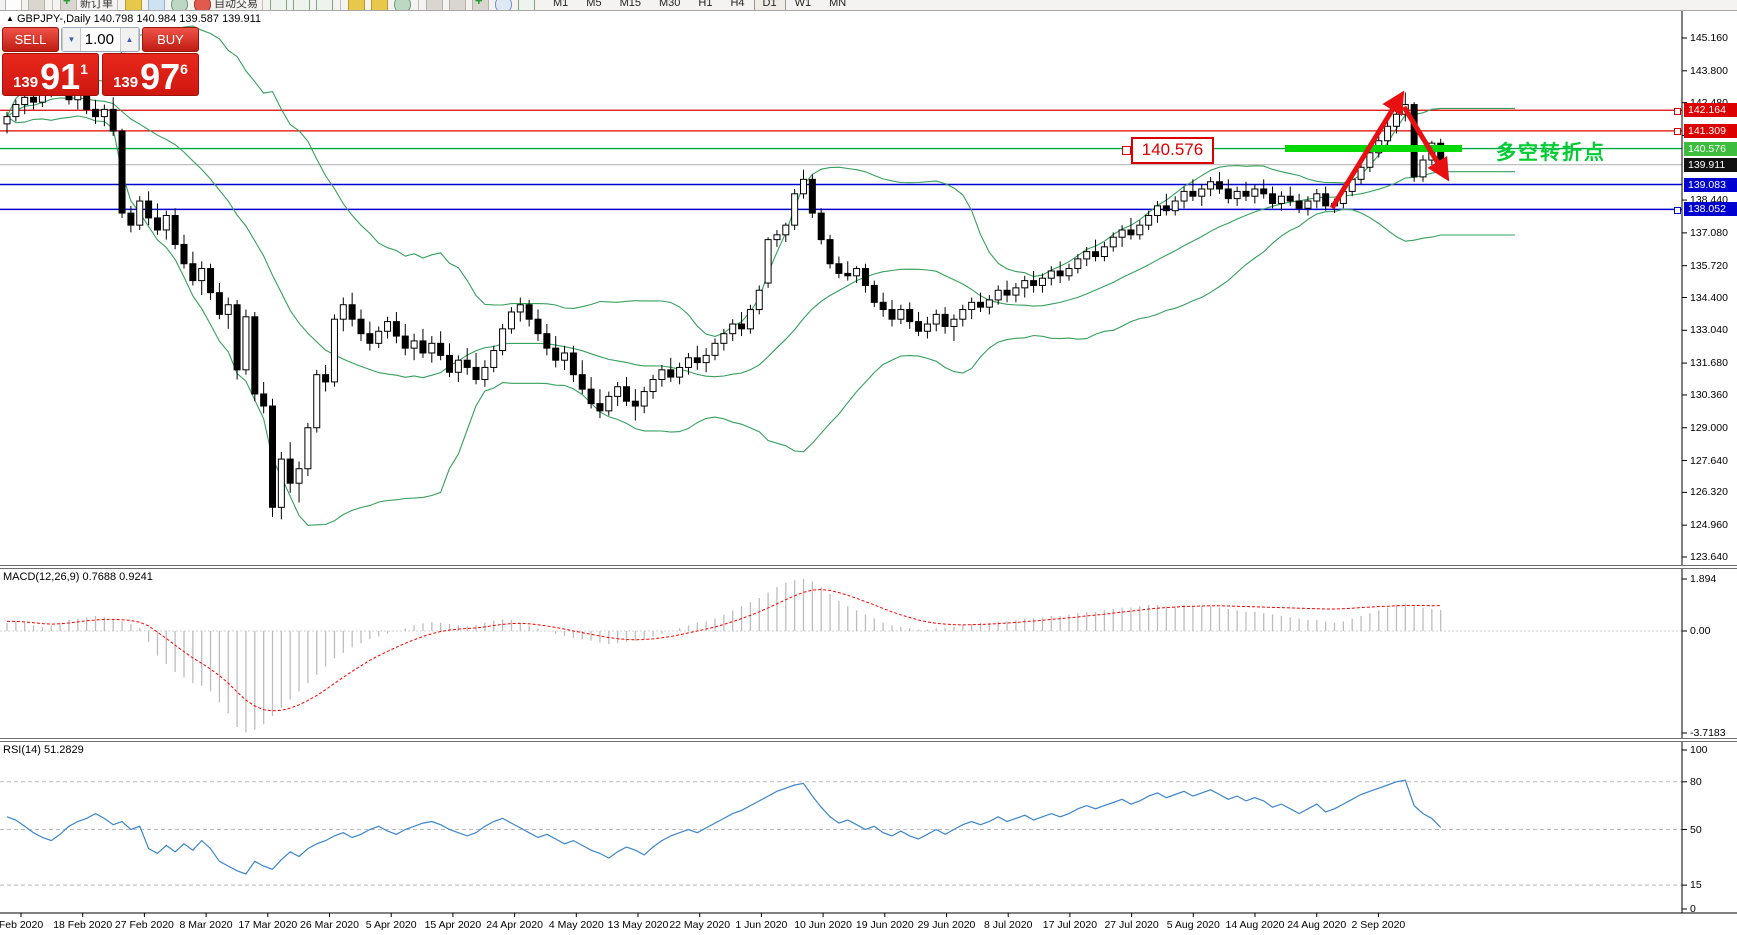  Describe the element at coordinates (202, 5) in the screenshot. I see `autotrade-icon` at that location.